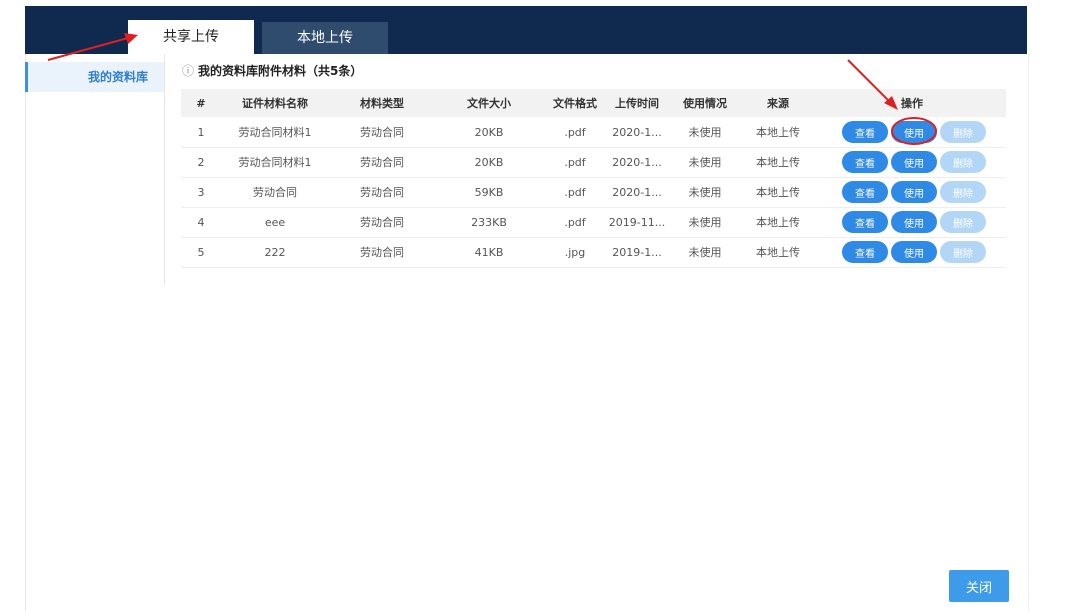 The width and height of the screenshot is (1080, 611). I want to click on table-cell: 222, so click(275, 252).